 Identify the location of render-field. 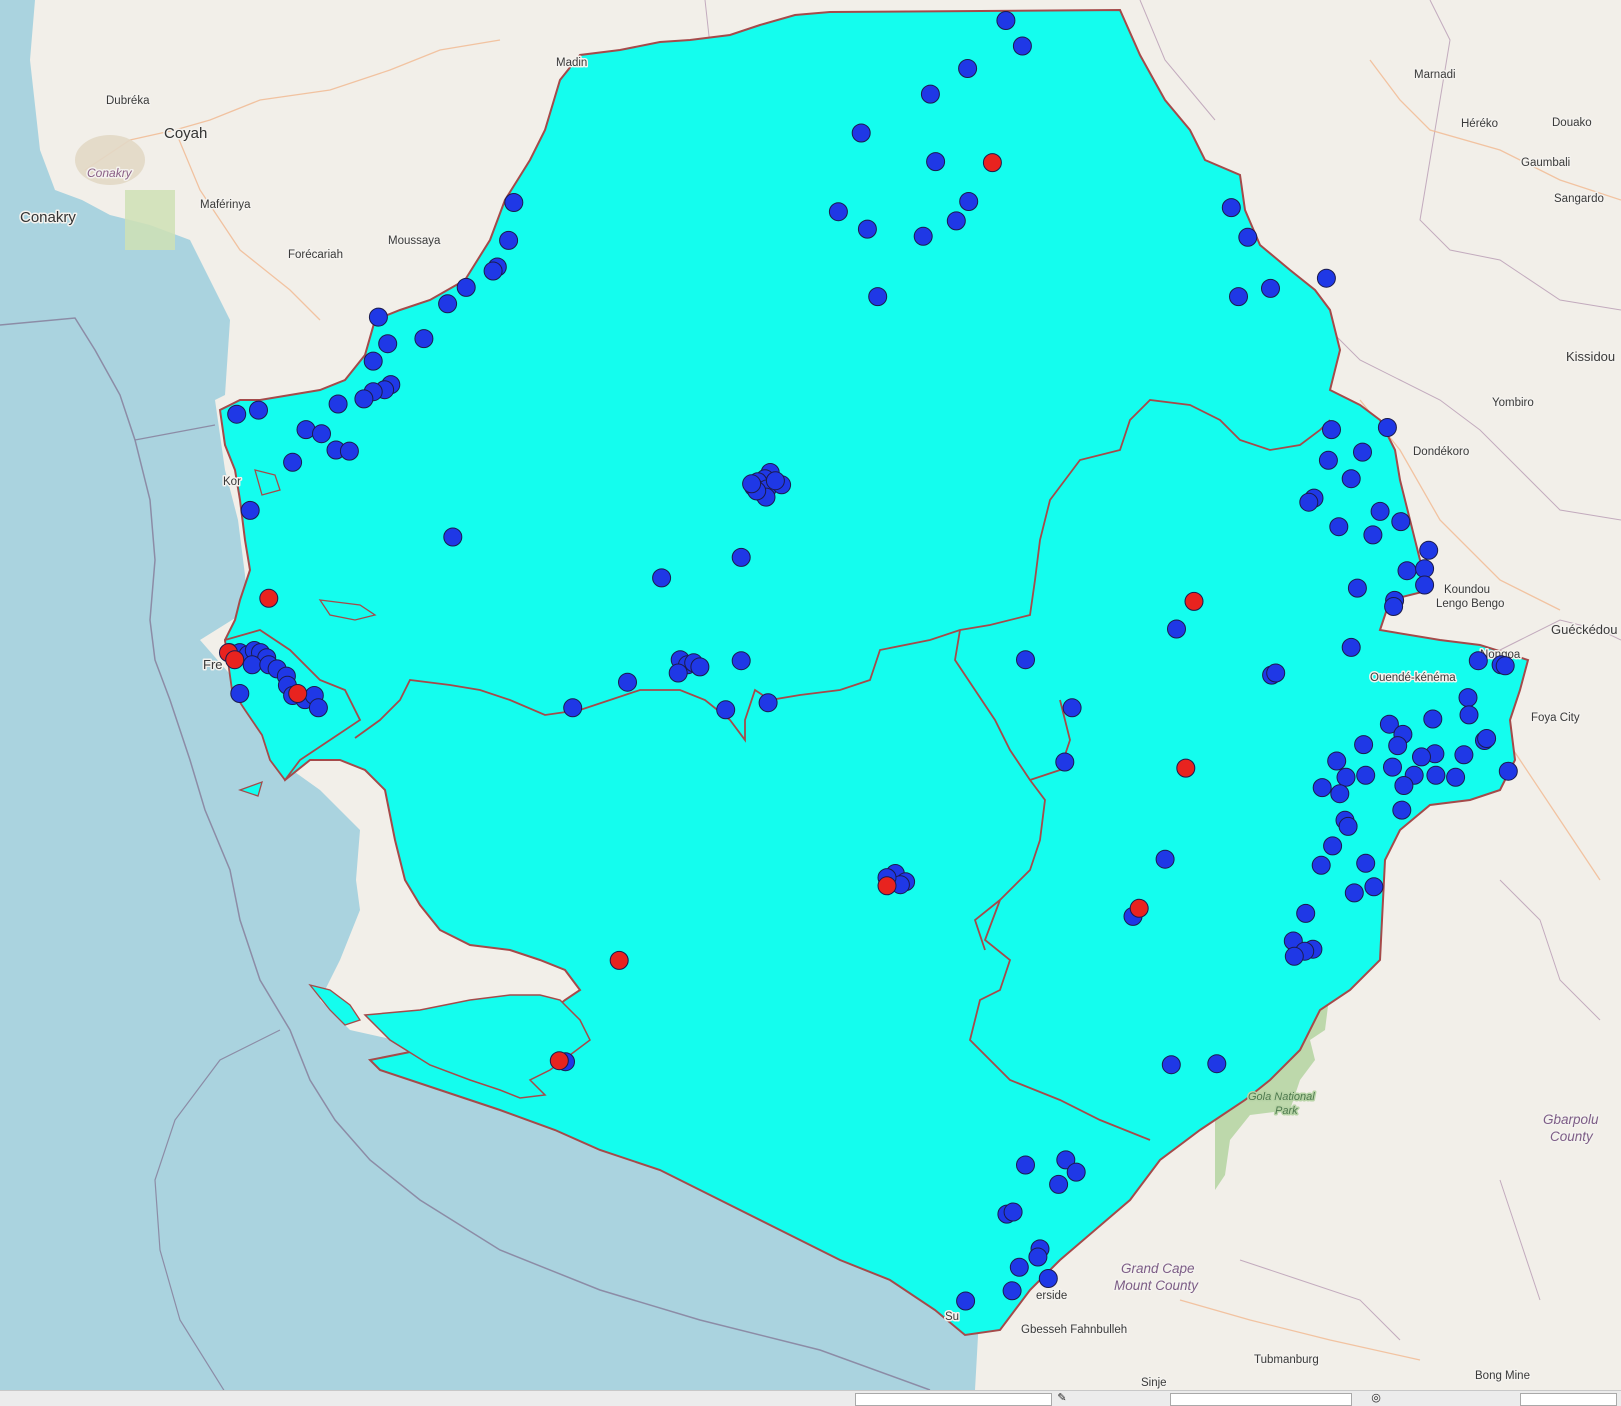
(1568, 1399).